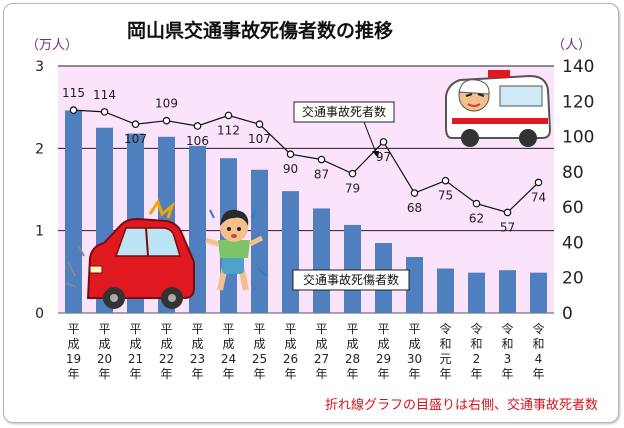 Image resolution: width=624 pixels, height=428 pixels. I want to click on data-label: 57, so click(507, 227).